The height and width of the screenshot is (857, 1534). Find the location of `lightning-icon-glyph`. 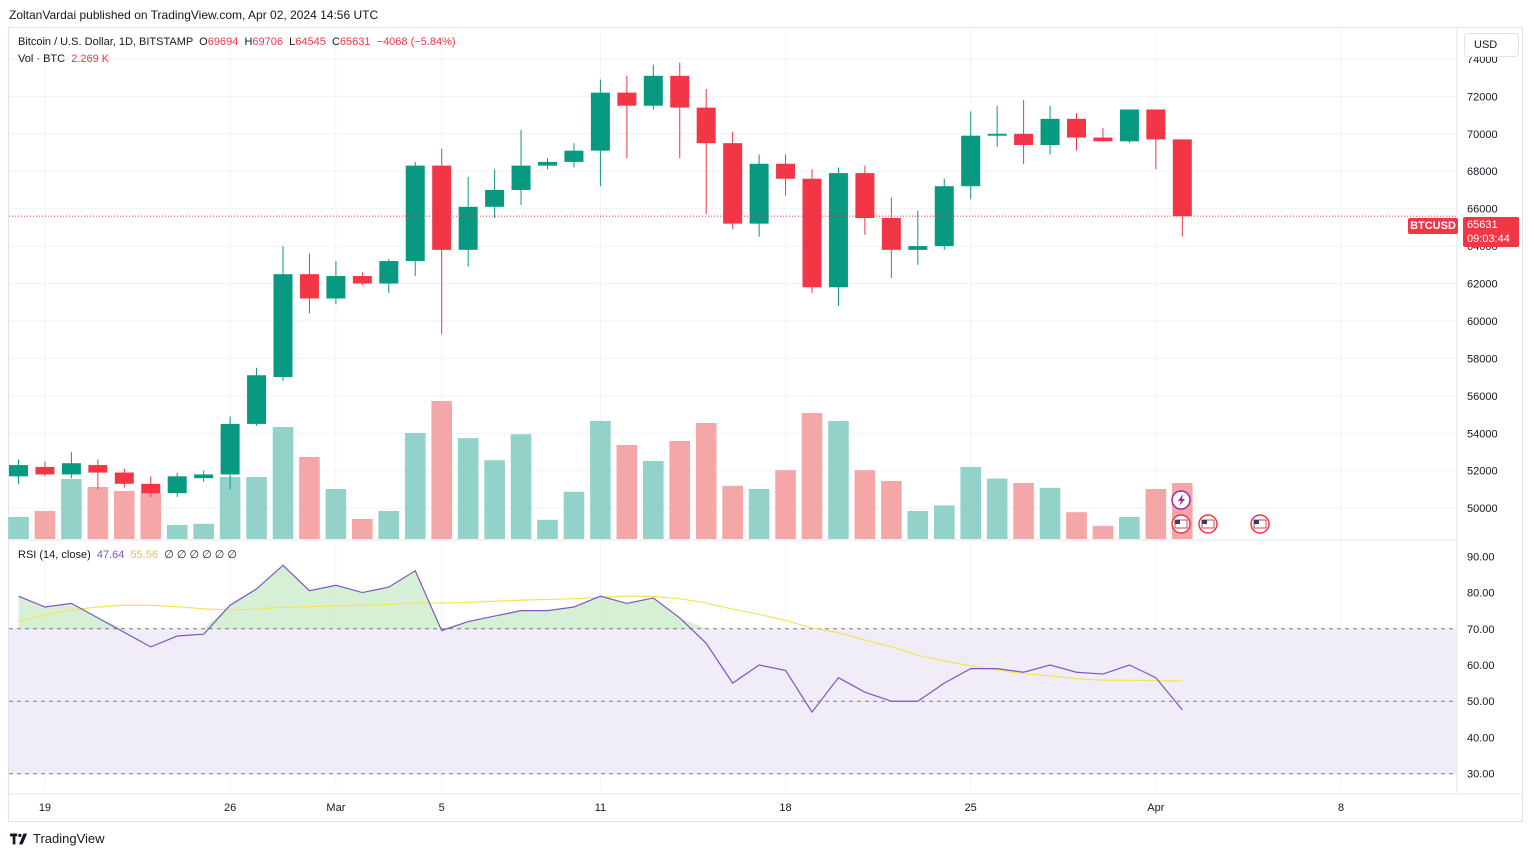

lightning-icon-glyph is located at coordinates (1181, 500).